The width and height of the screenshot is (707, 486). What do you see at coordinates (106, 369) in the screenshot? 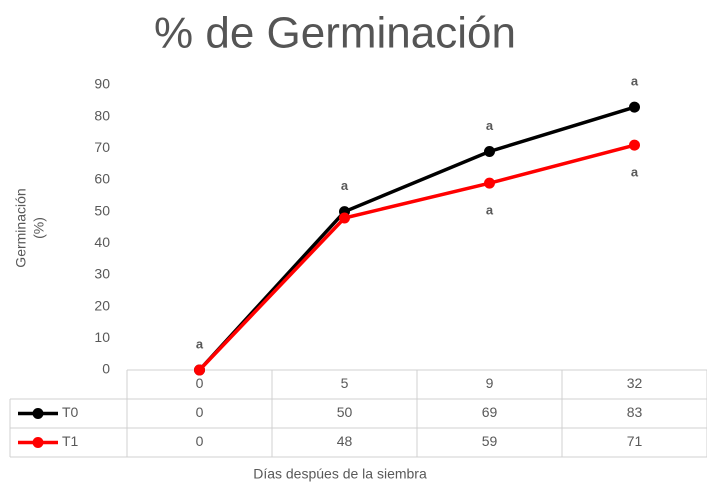
I see `y-tick-label: 0` at bounding box center [106, 369].